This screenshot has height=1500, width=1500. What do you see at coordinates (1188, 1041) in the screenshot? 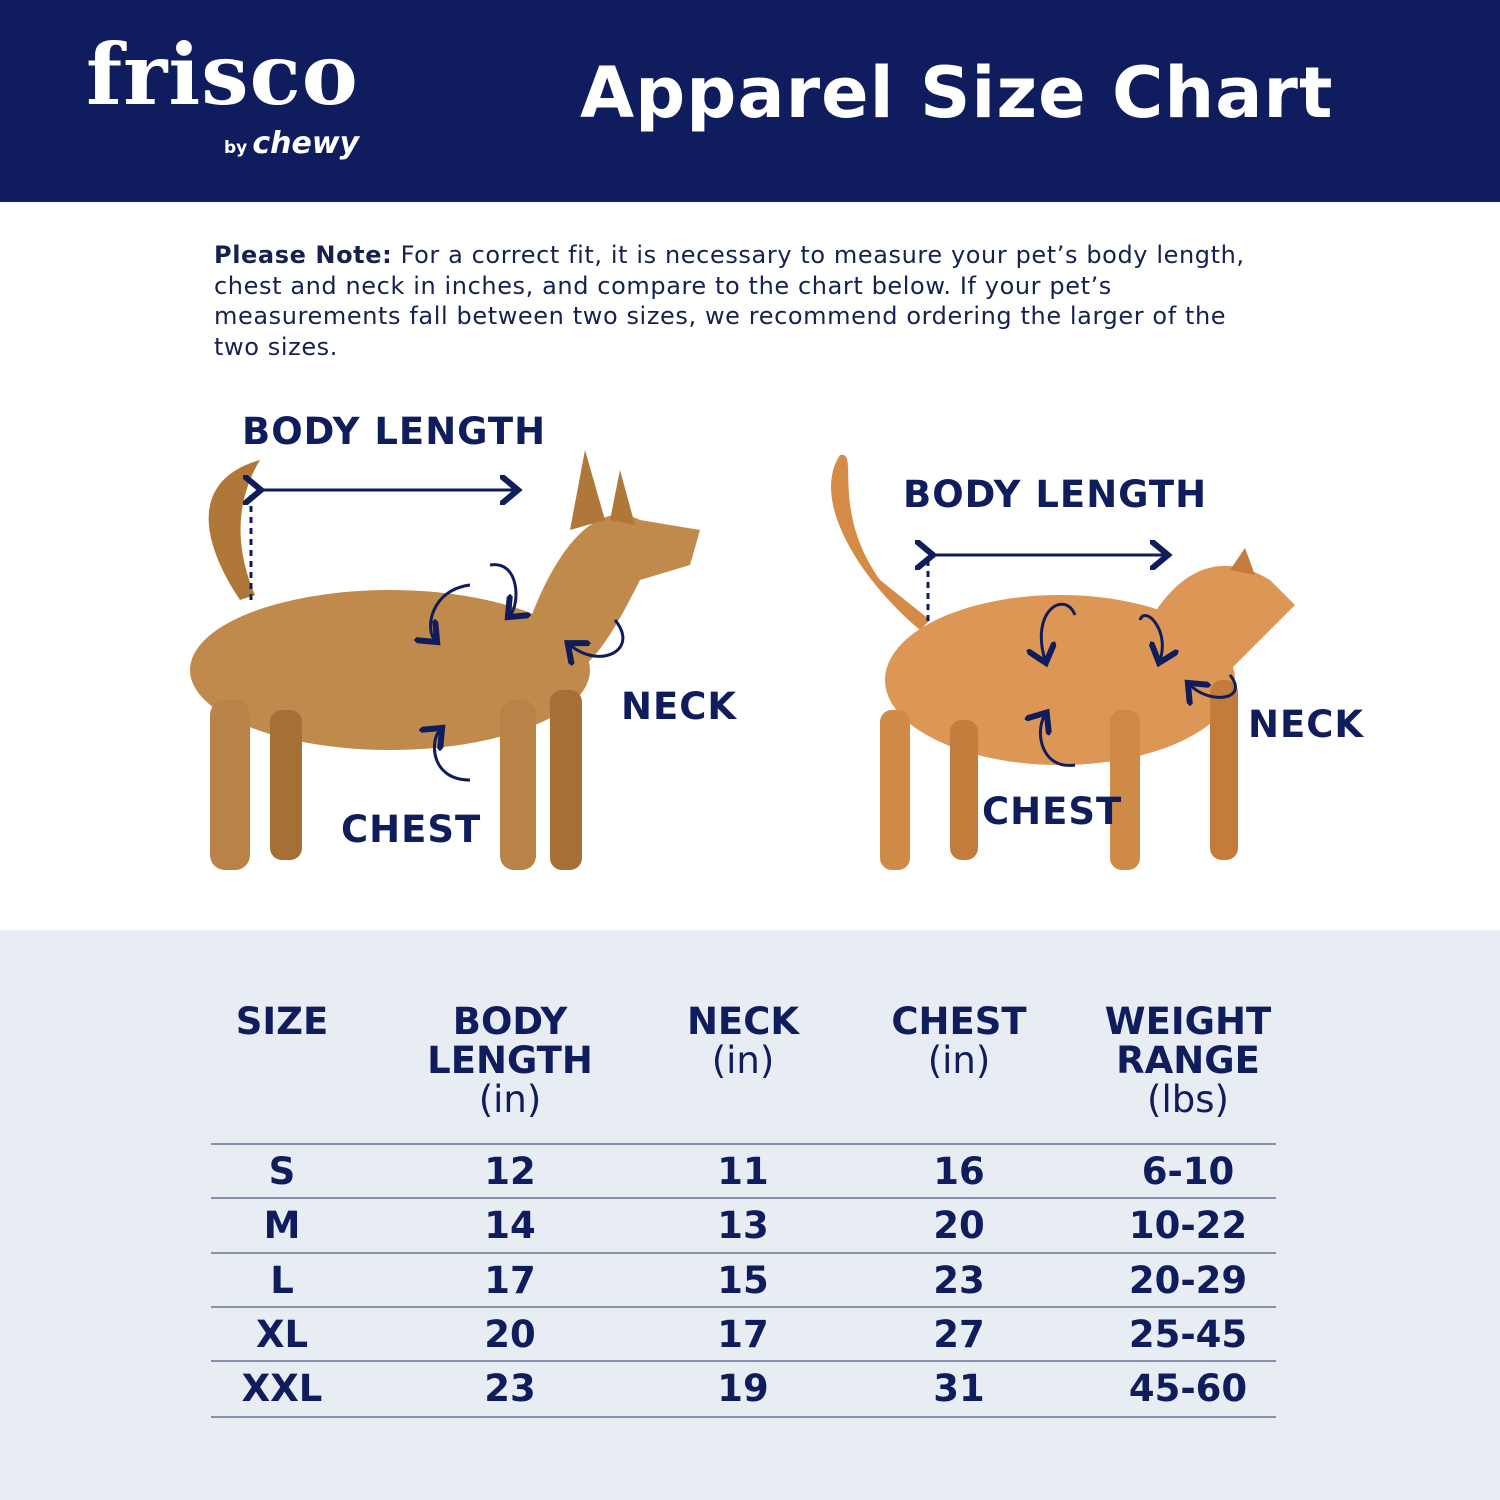
I see `header-title: WEIGHT RANGE` at bounding box center [1188, 1041].